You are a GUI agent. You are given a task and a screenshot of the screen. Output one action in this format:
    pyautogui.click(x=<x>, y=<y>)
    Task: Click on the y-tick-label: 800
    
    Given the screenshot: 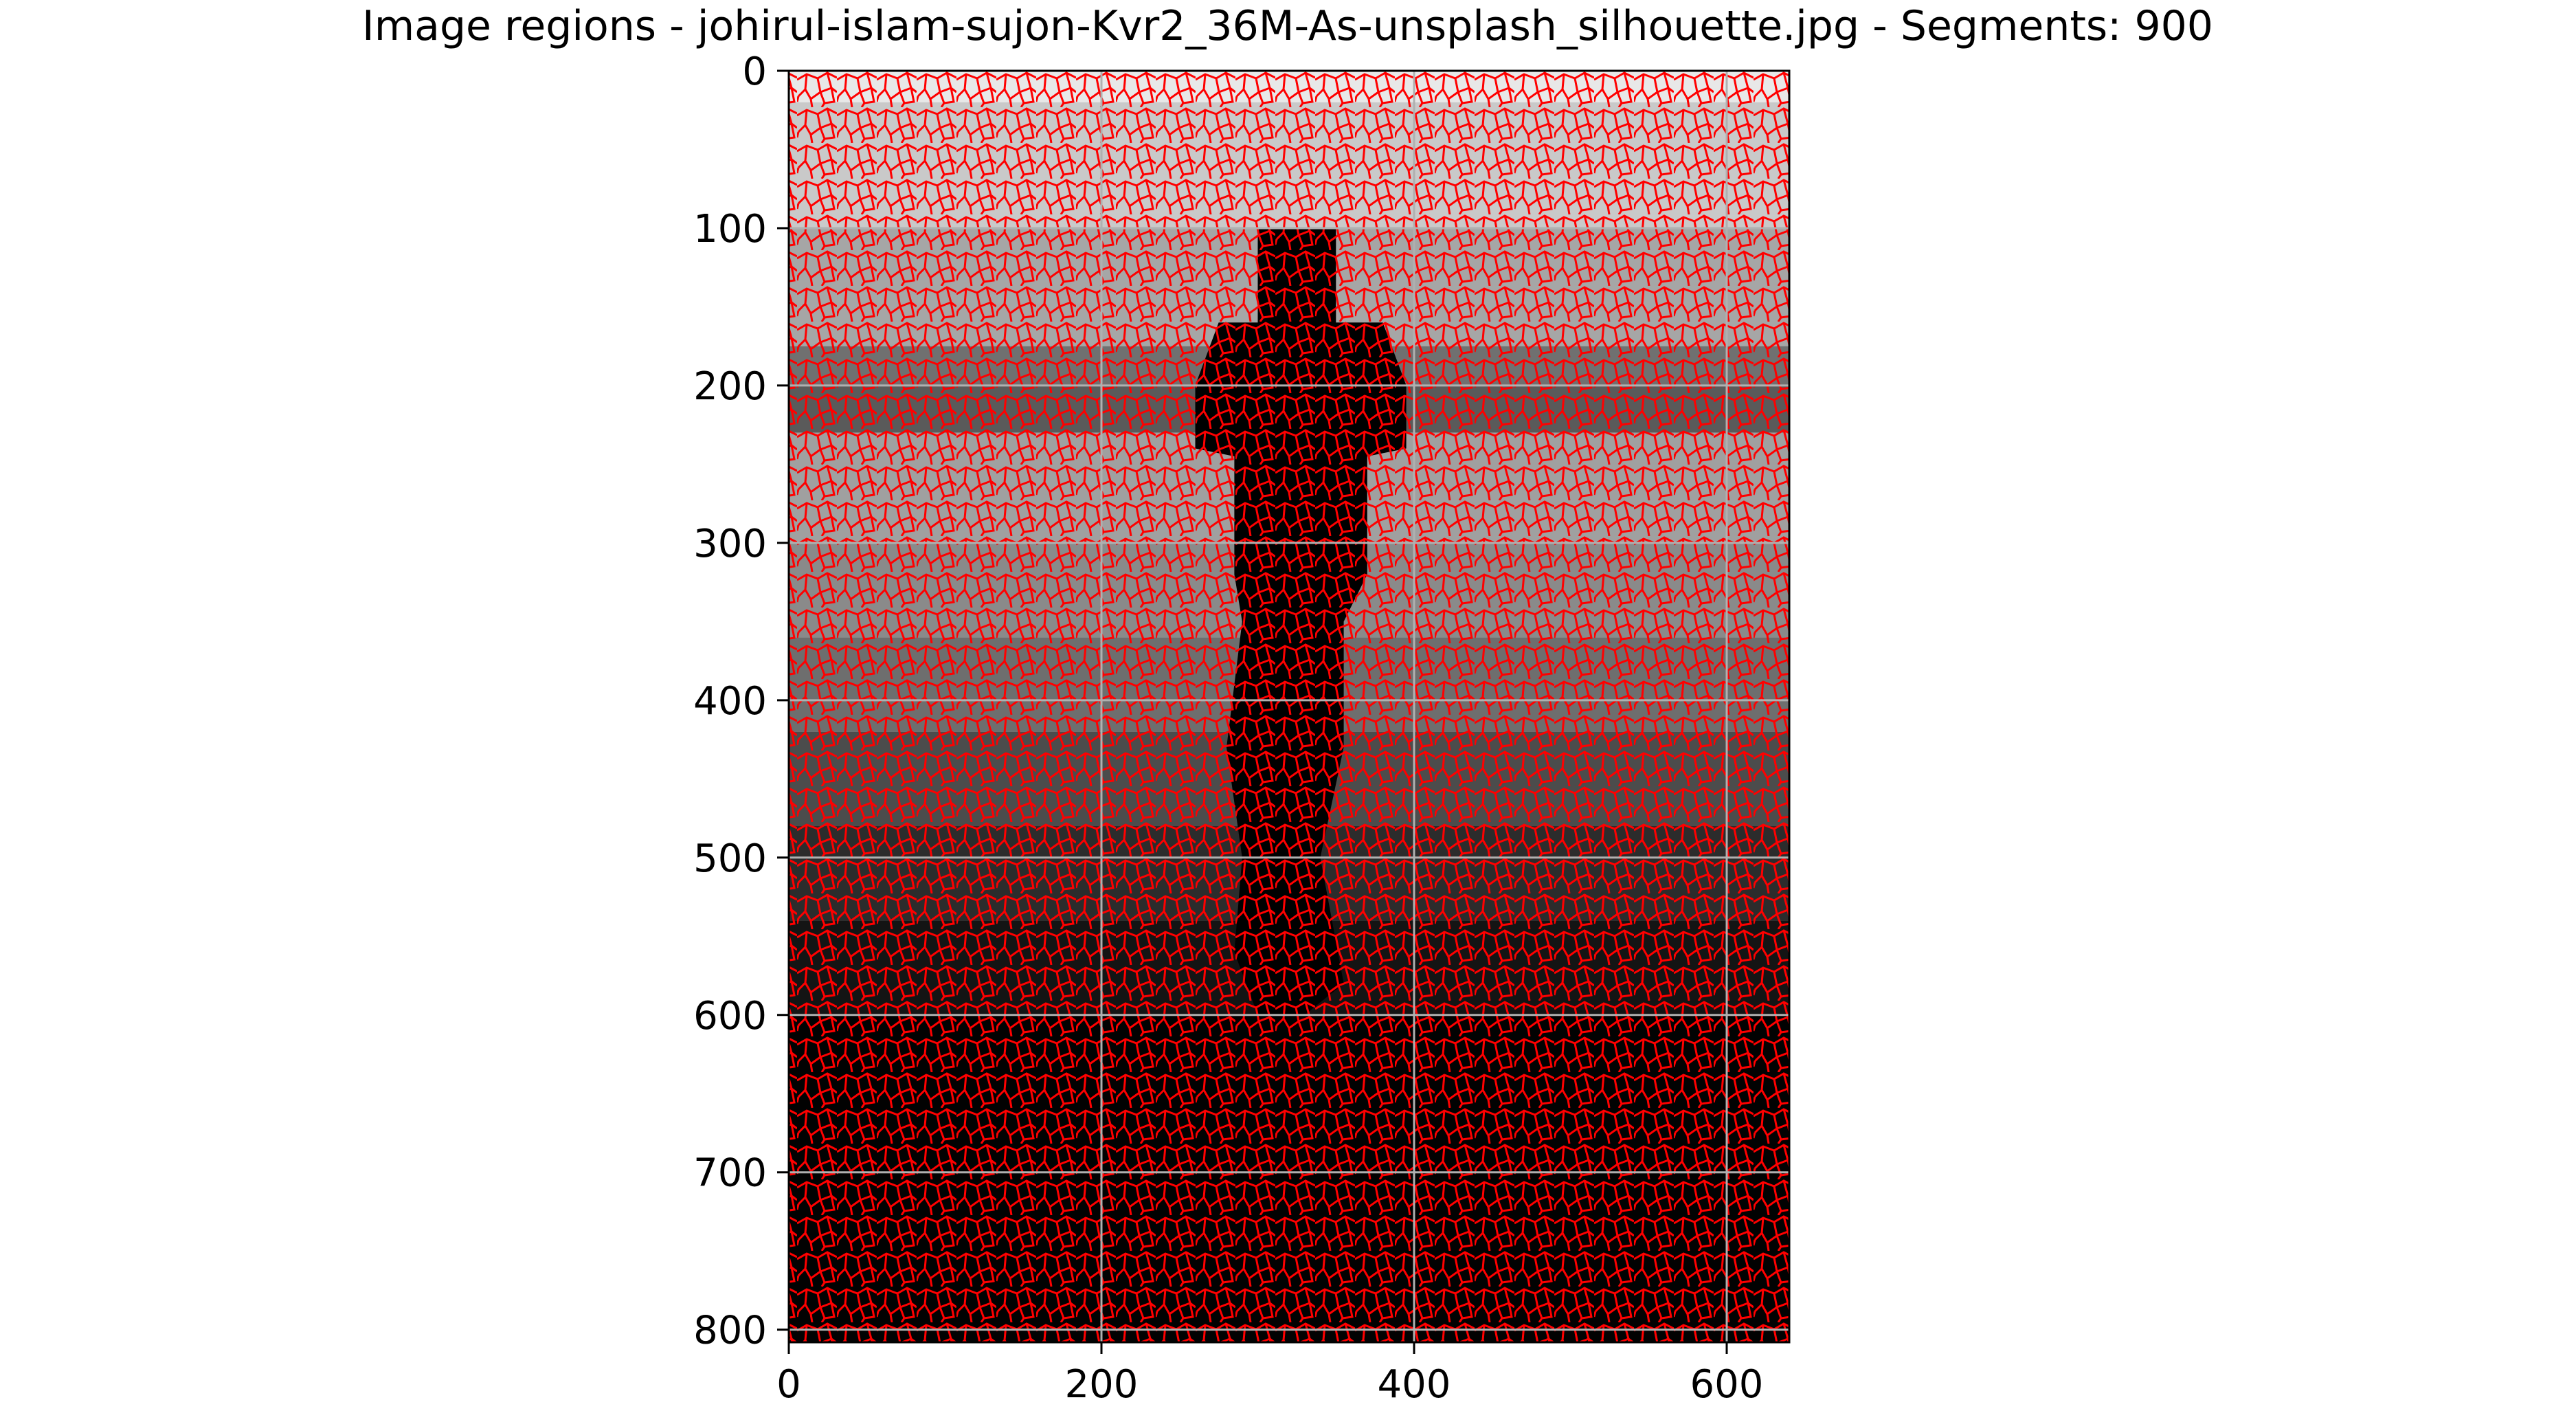 What is the action you would take?
    pyautogui.click(x=730, y=1331)
    